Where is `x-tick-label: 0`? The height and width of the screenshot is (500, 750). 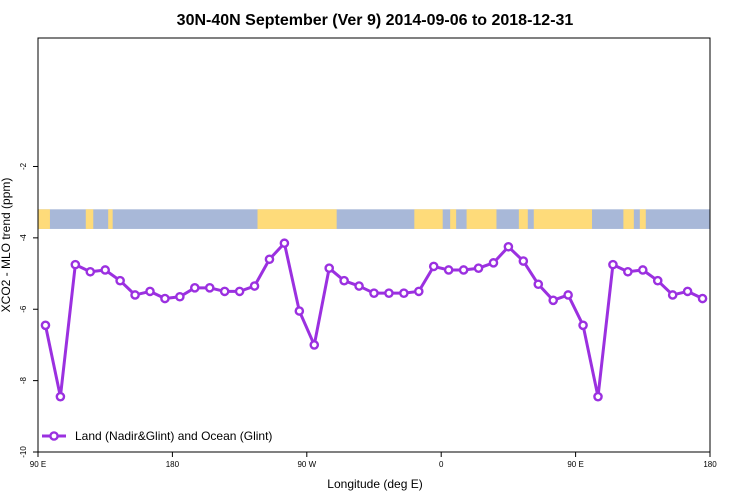
x-tick-label: 0 is located at coordinates (441, 464).